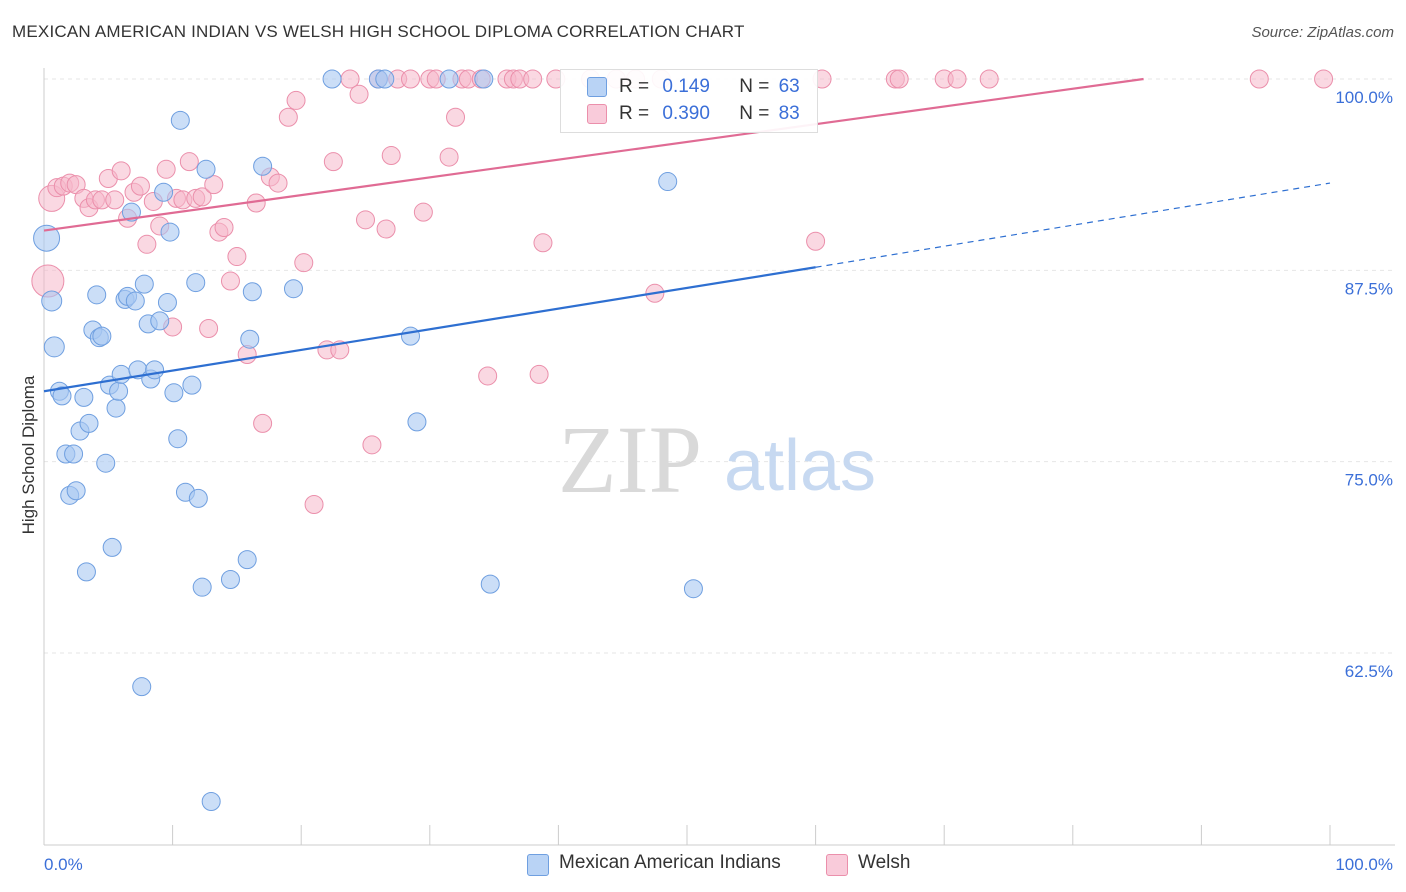  What do you see at coordinates (884, 862) in the screenshot?
I see `bottom-legend-label-pink: Welsh` at bounding box center [884, 862].